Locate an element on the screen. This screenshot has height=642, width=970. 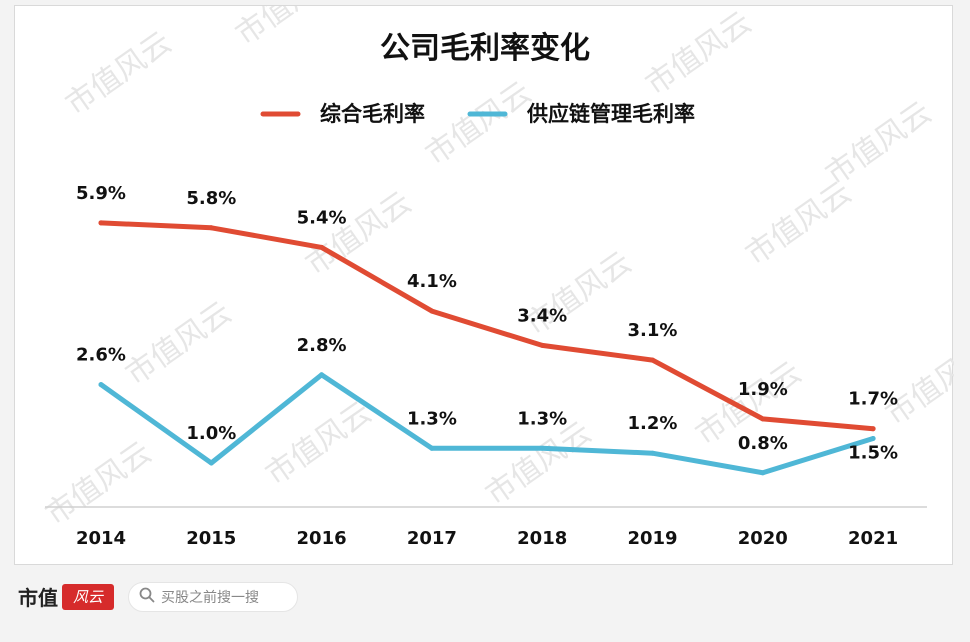
data-label: 1.5% is located at coordinates (873, 453).